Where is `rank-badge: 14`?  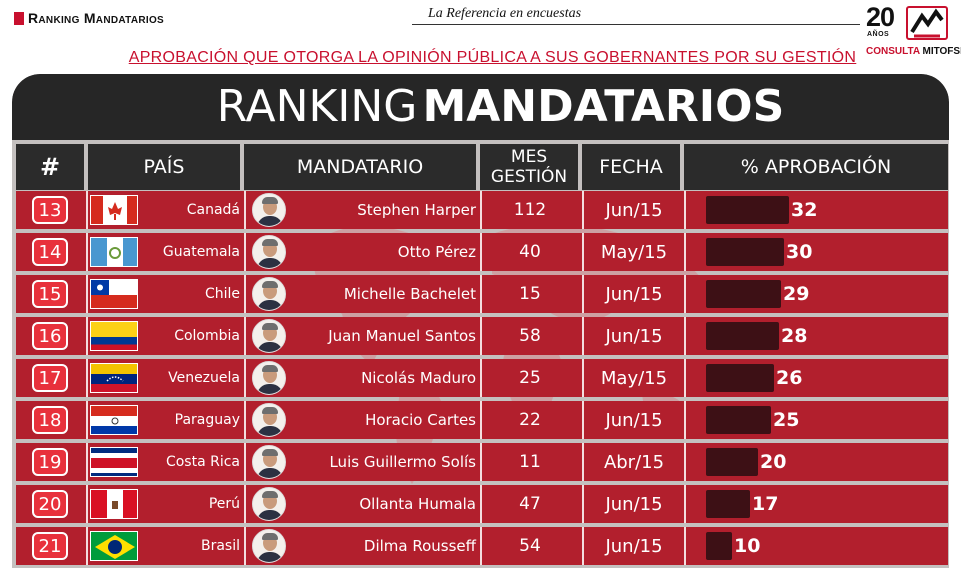
rank-badge: 14 is located at coordinates (50, 252).